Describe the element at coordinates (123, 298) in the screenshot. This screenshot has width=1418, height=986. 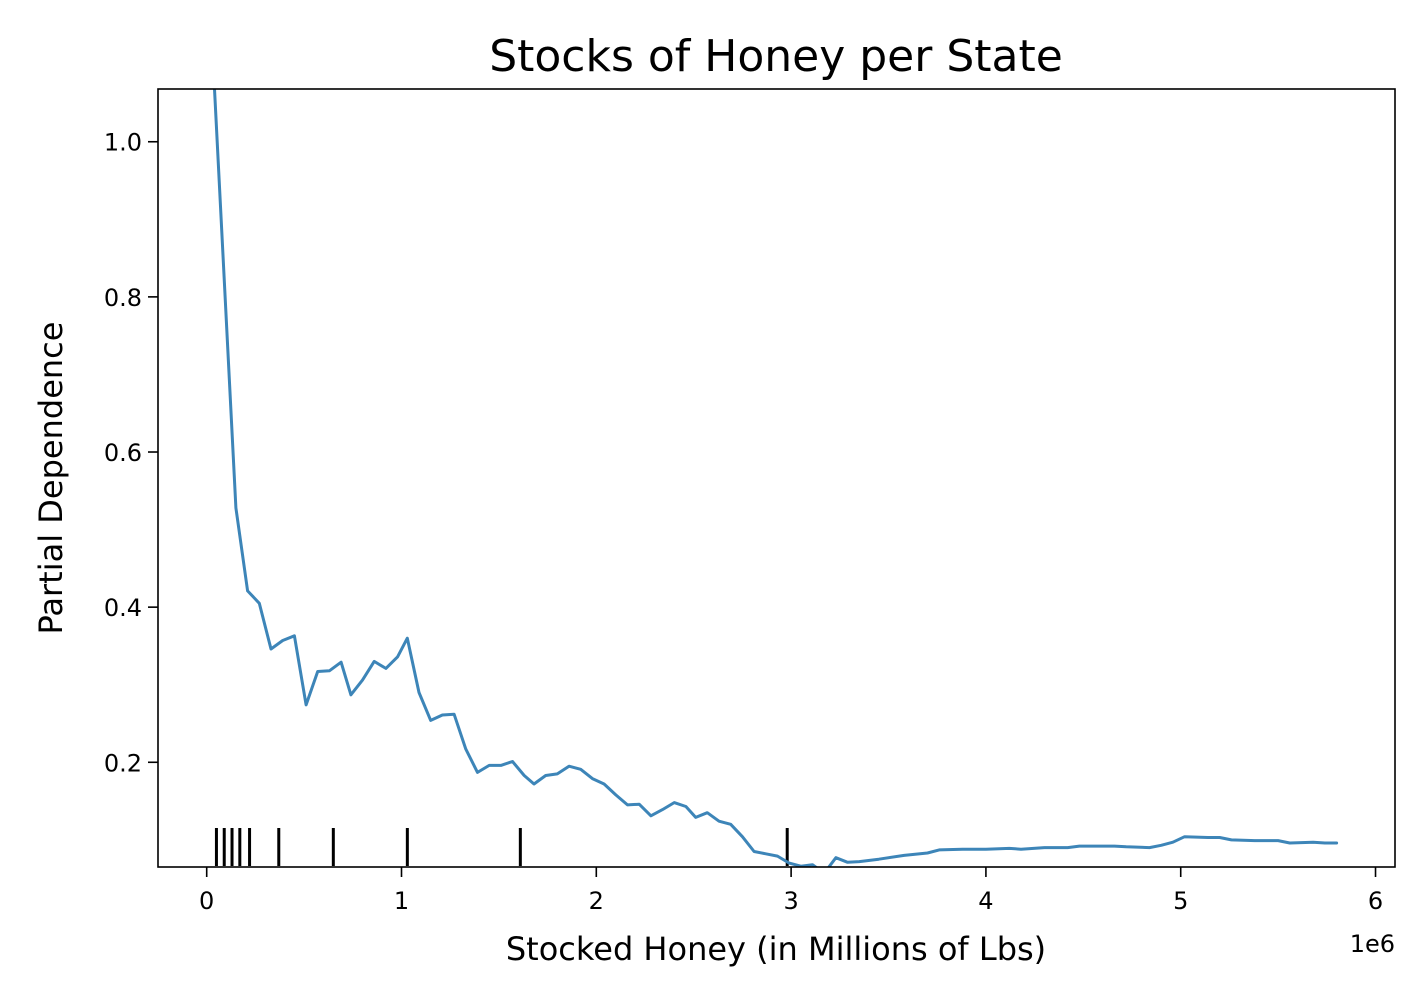
I see `y-tick-label: 0.8` at that location.